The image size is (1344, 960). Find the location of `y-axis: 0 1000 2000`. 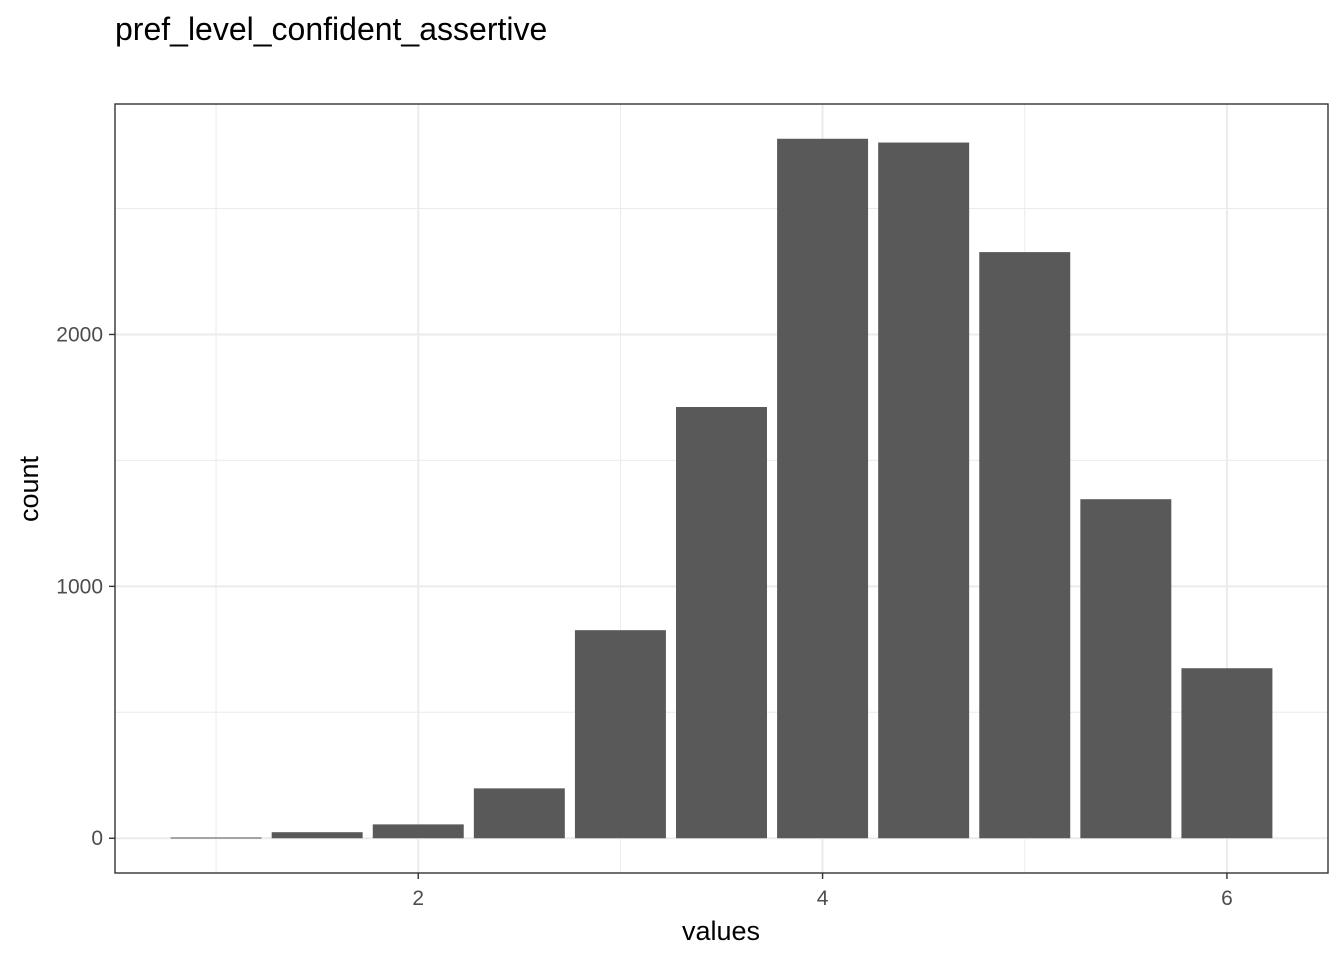

y-axis: 0 1000 2000 is located at coordinates (85, 586).